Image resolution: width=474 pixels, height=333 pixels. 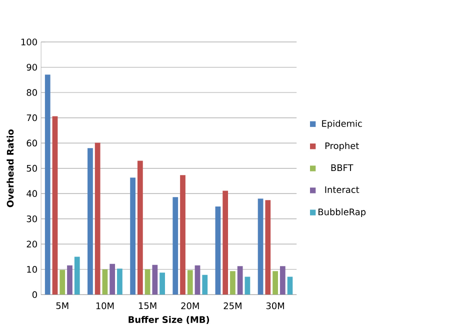 I want to click on x-tick-label: 10M, so click(x=105, y=306).